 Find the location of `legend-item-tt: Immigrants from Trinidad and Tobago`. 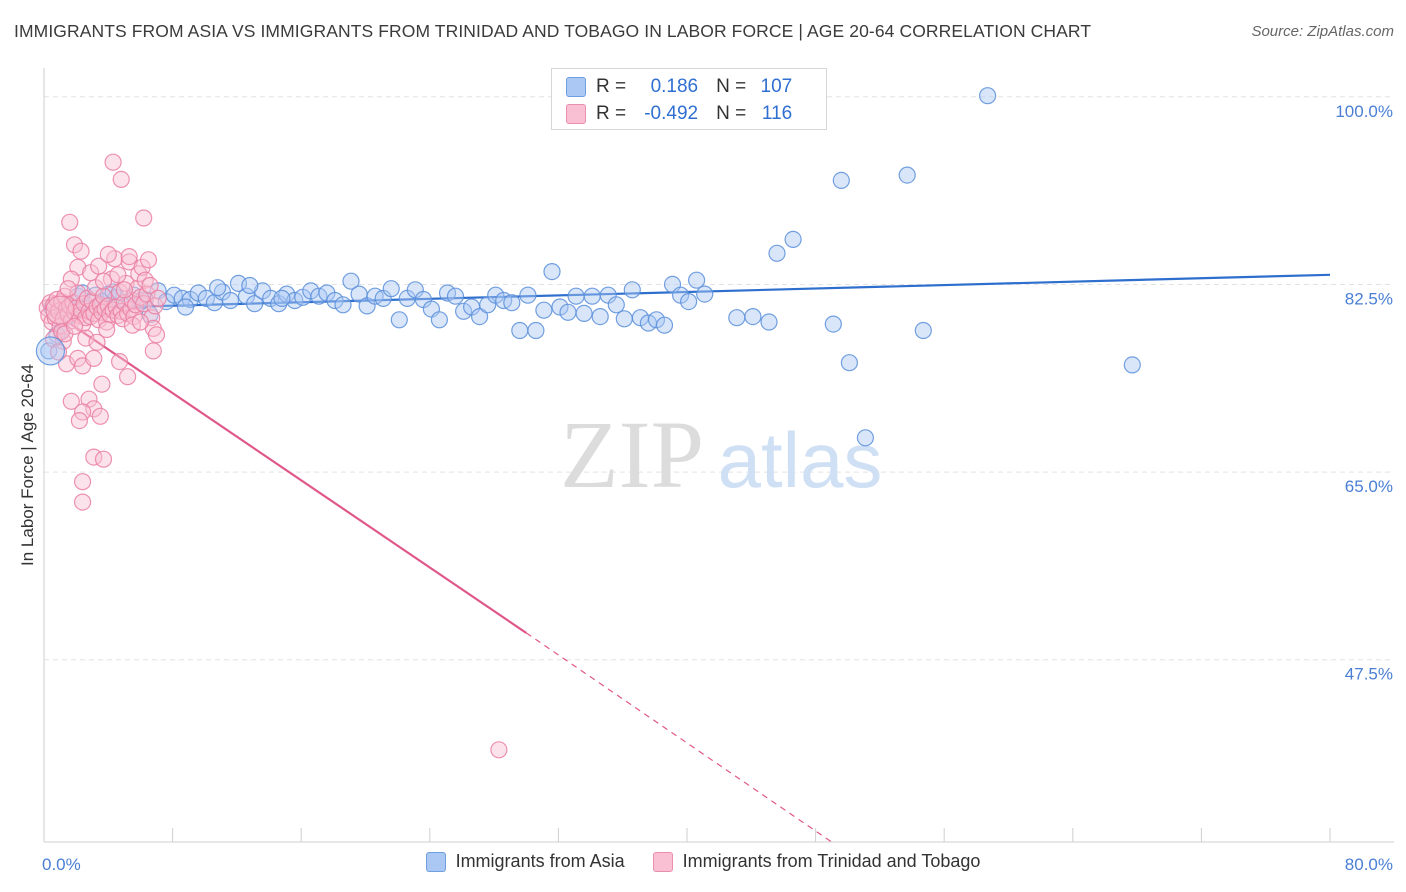

legend-item-tt: Immigrants from Trinidad and Tobago is located at coordinates (816, 861).